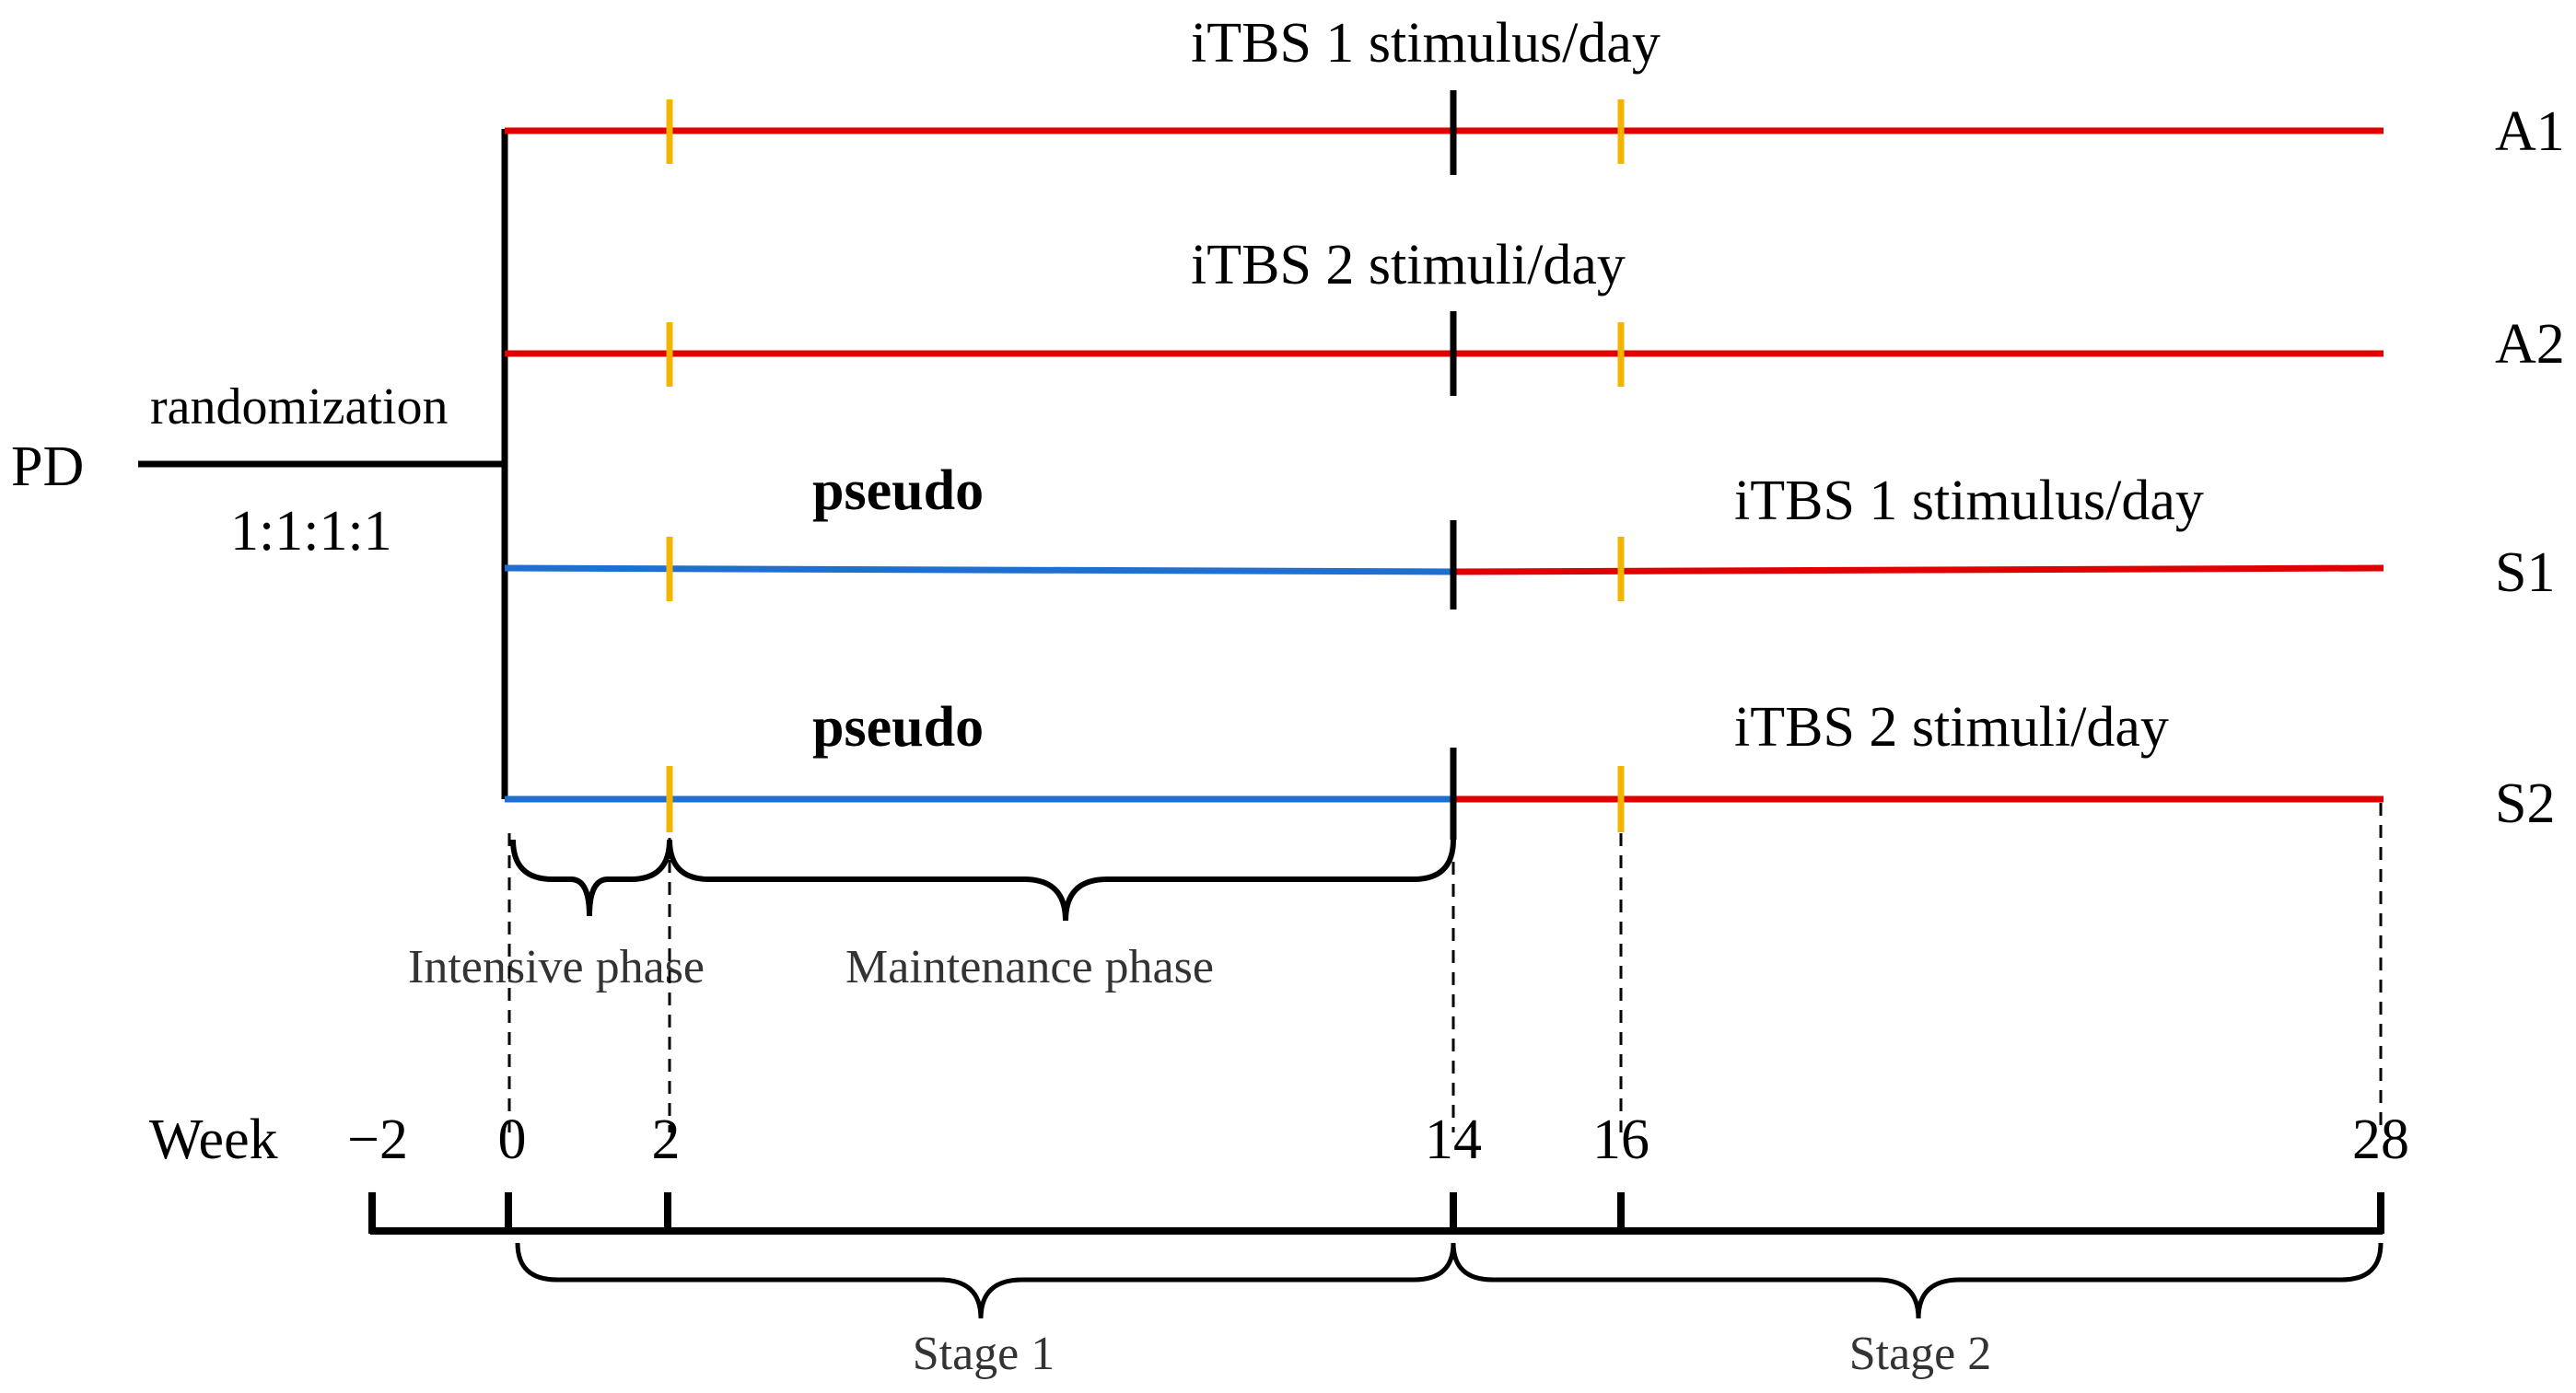 This screenshot has height=1393, width=2576. What do you see at coordinates (985, 1280) in the screenshot?
I see `stage-1-brace` at bounding box center [985, 1280].